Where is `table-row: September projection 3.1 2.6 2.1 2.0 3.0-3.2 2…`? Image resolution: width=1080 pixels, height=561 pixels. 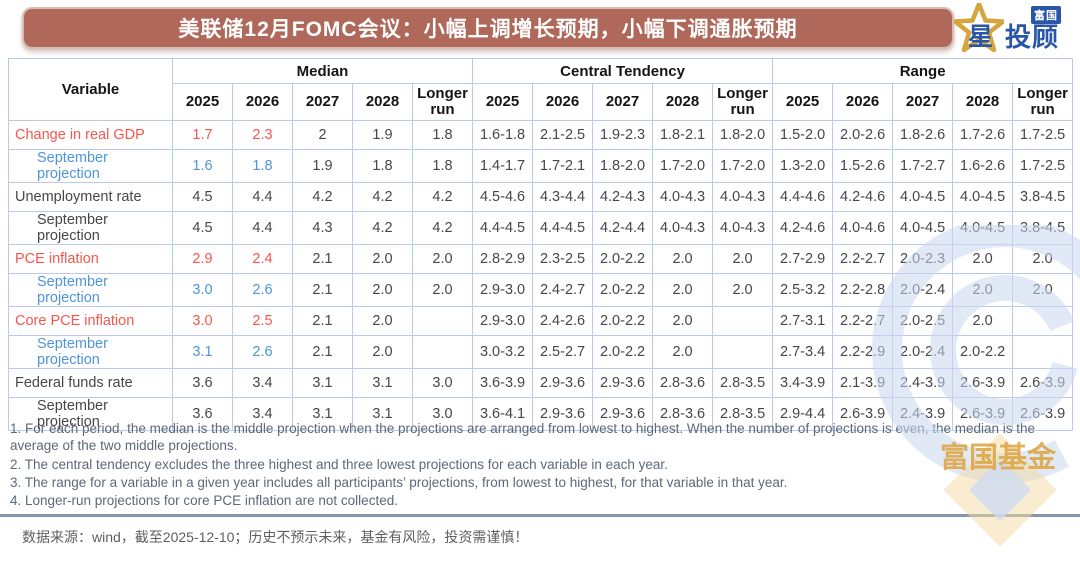
table-row: September projection 3.1 2.6 2.1 2.0 3.0-3.2 2… is located at coordinates (541, 352).